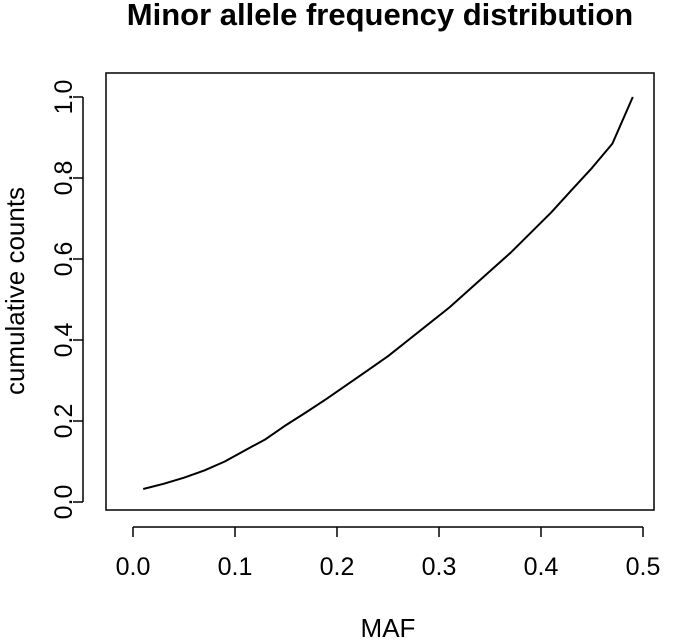  I want to click on x-axis-label: MAF, so click(388, 627).